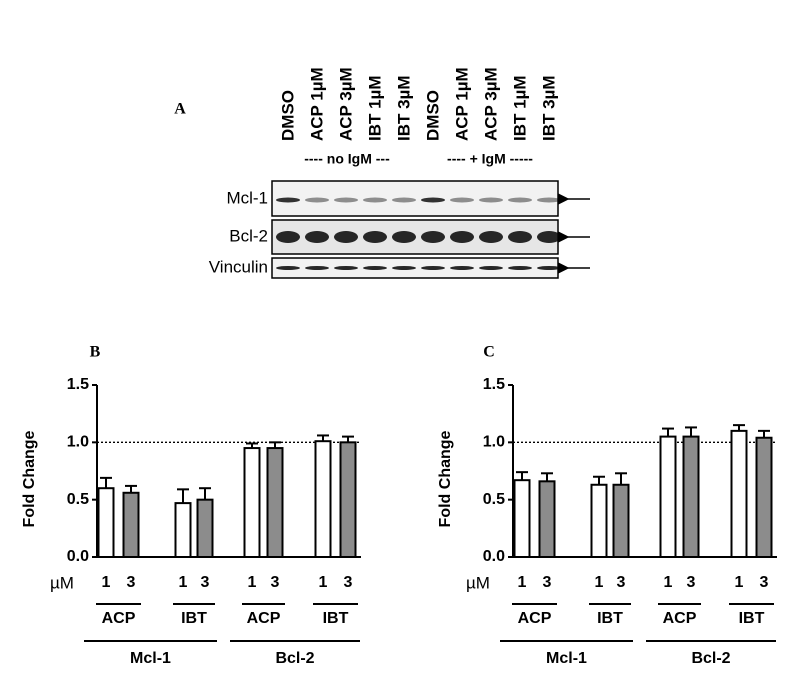 The height and width of the screenshot is (699, 800). Describe the element at coordinates (347, 159) in the screenshot. I see `condition-label: ---- no IgM ---` at that location.